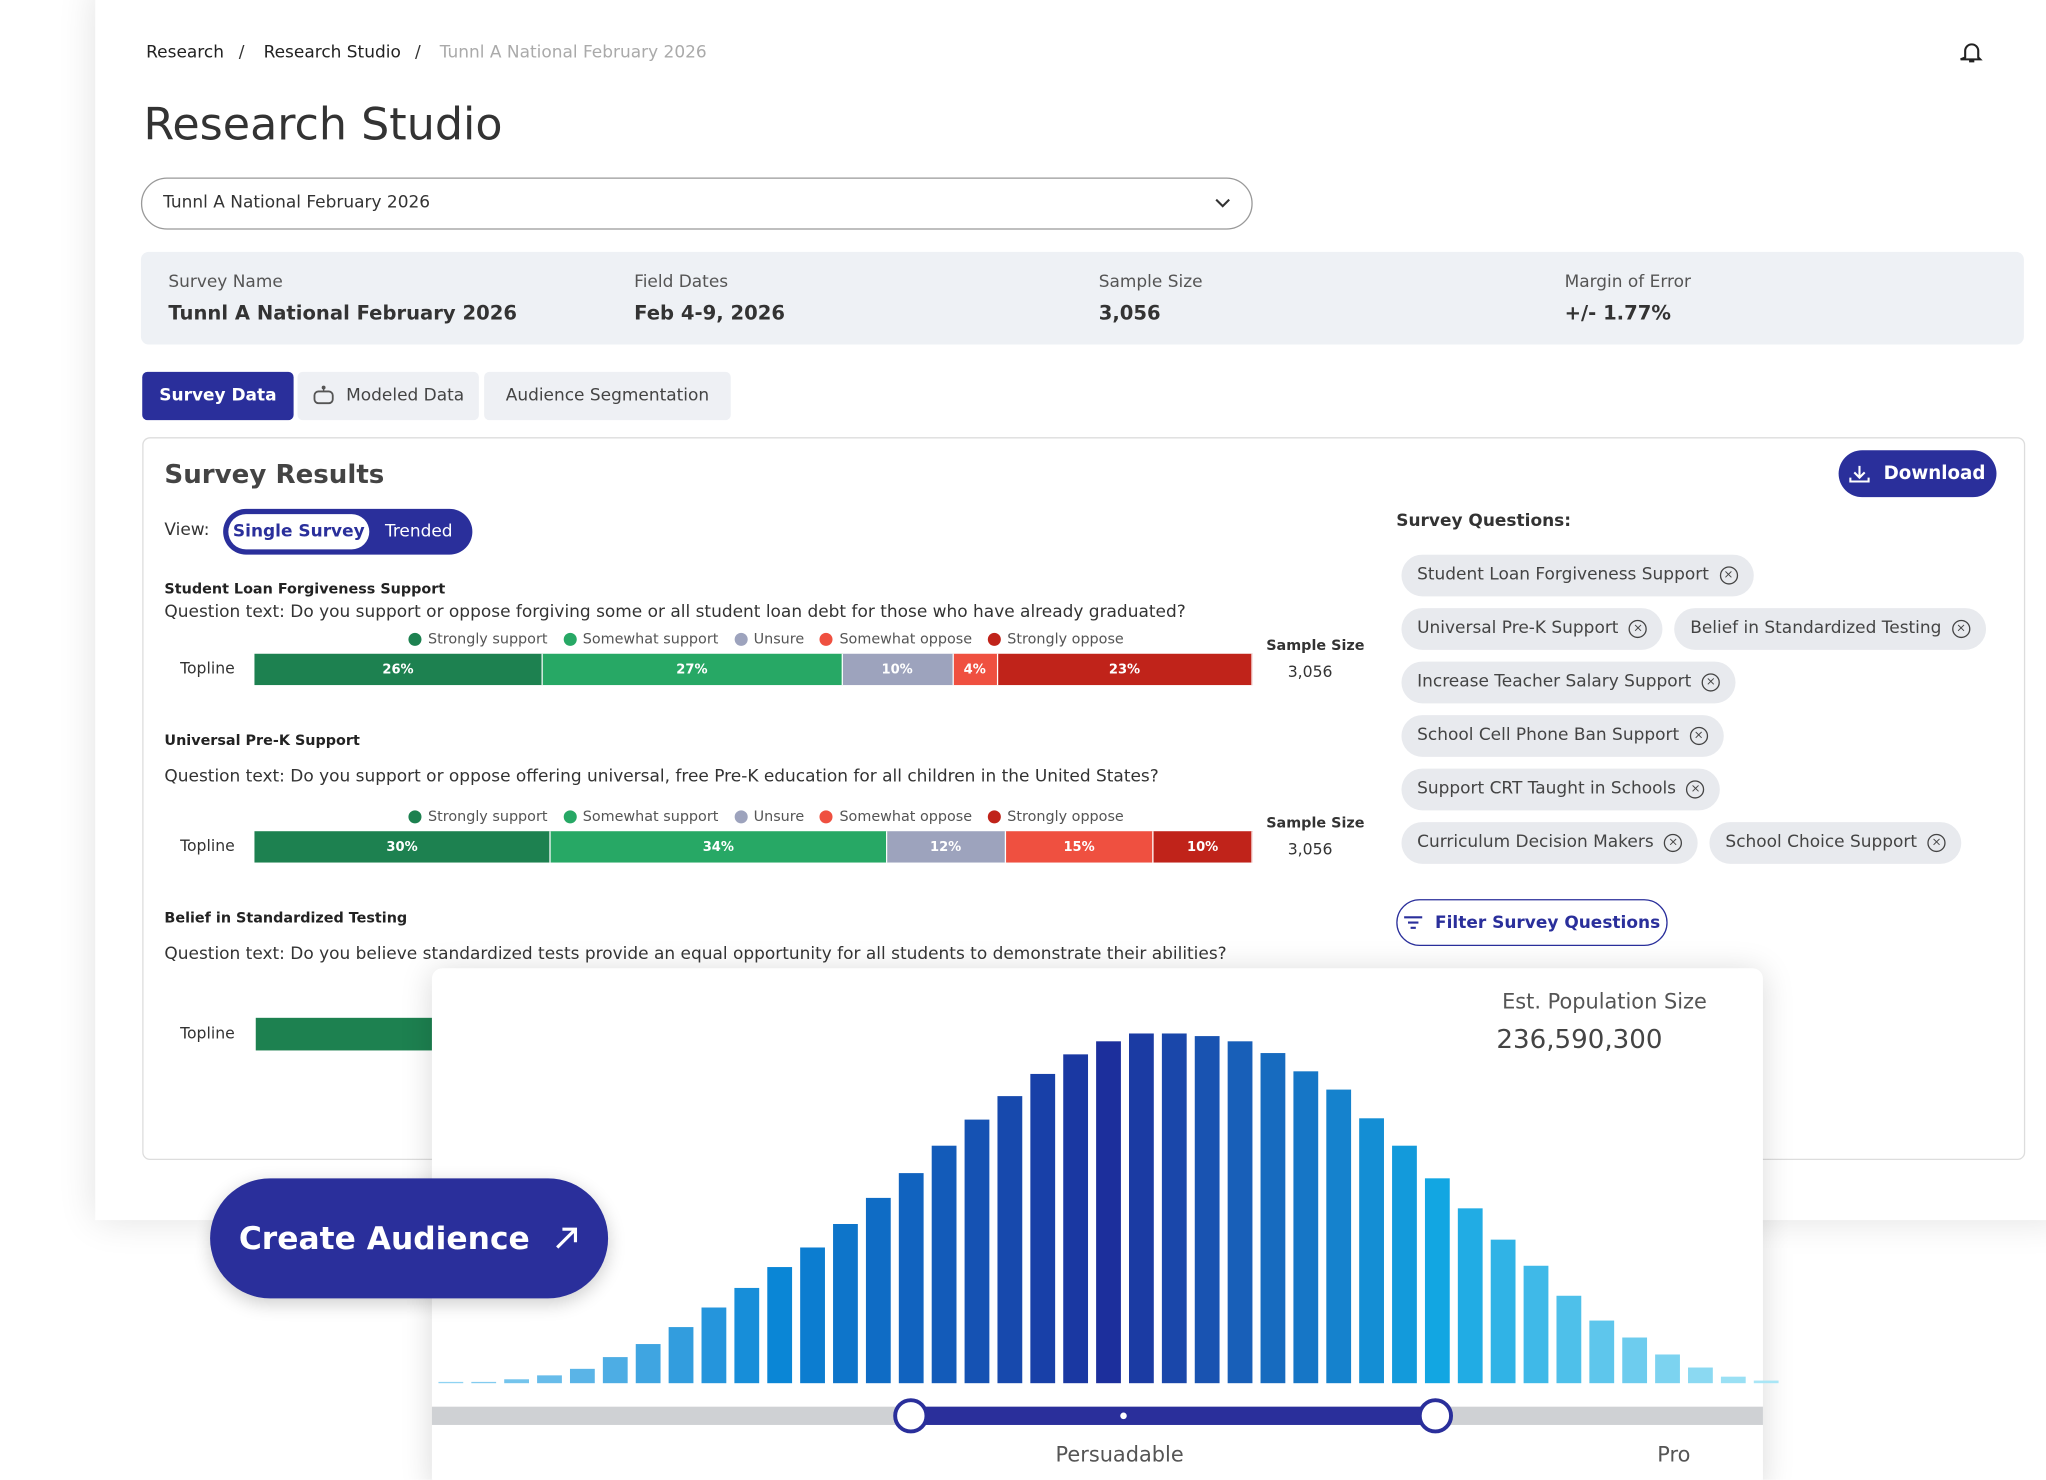 This screenshot has width=2046, height=1480. I want to click on question-chip: School Choice Support ×, so click(1835, 843).